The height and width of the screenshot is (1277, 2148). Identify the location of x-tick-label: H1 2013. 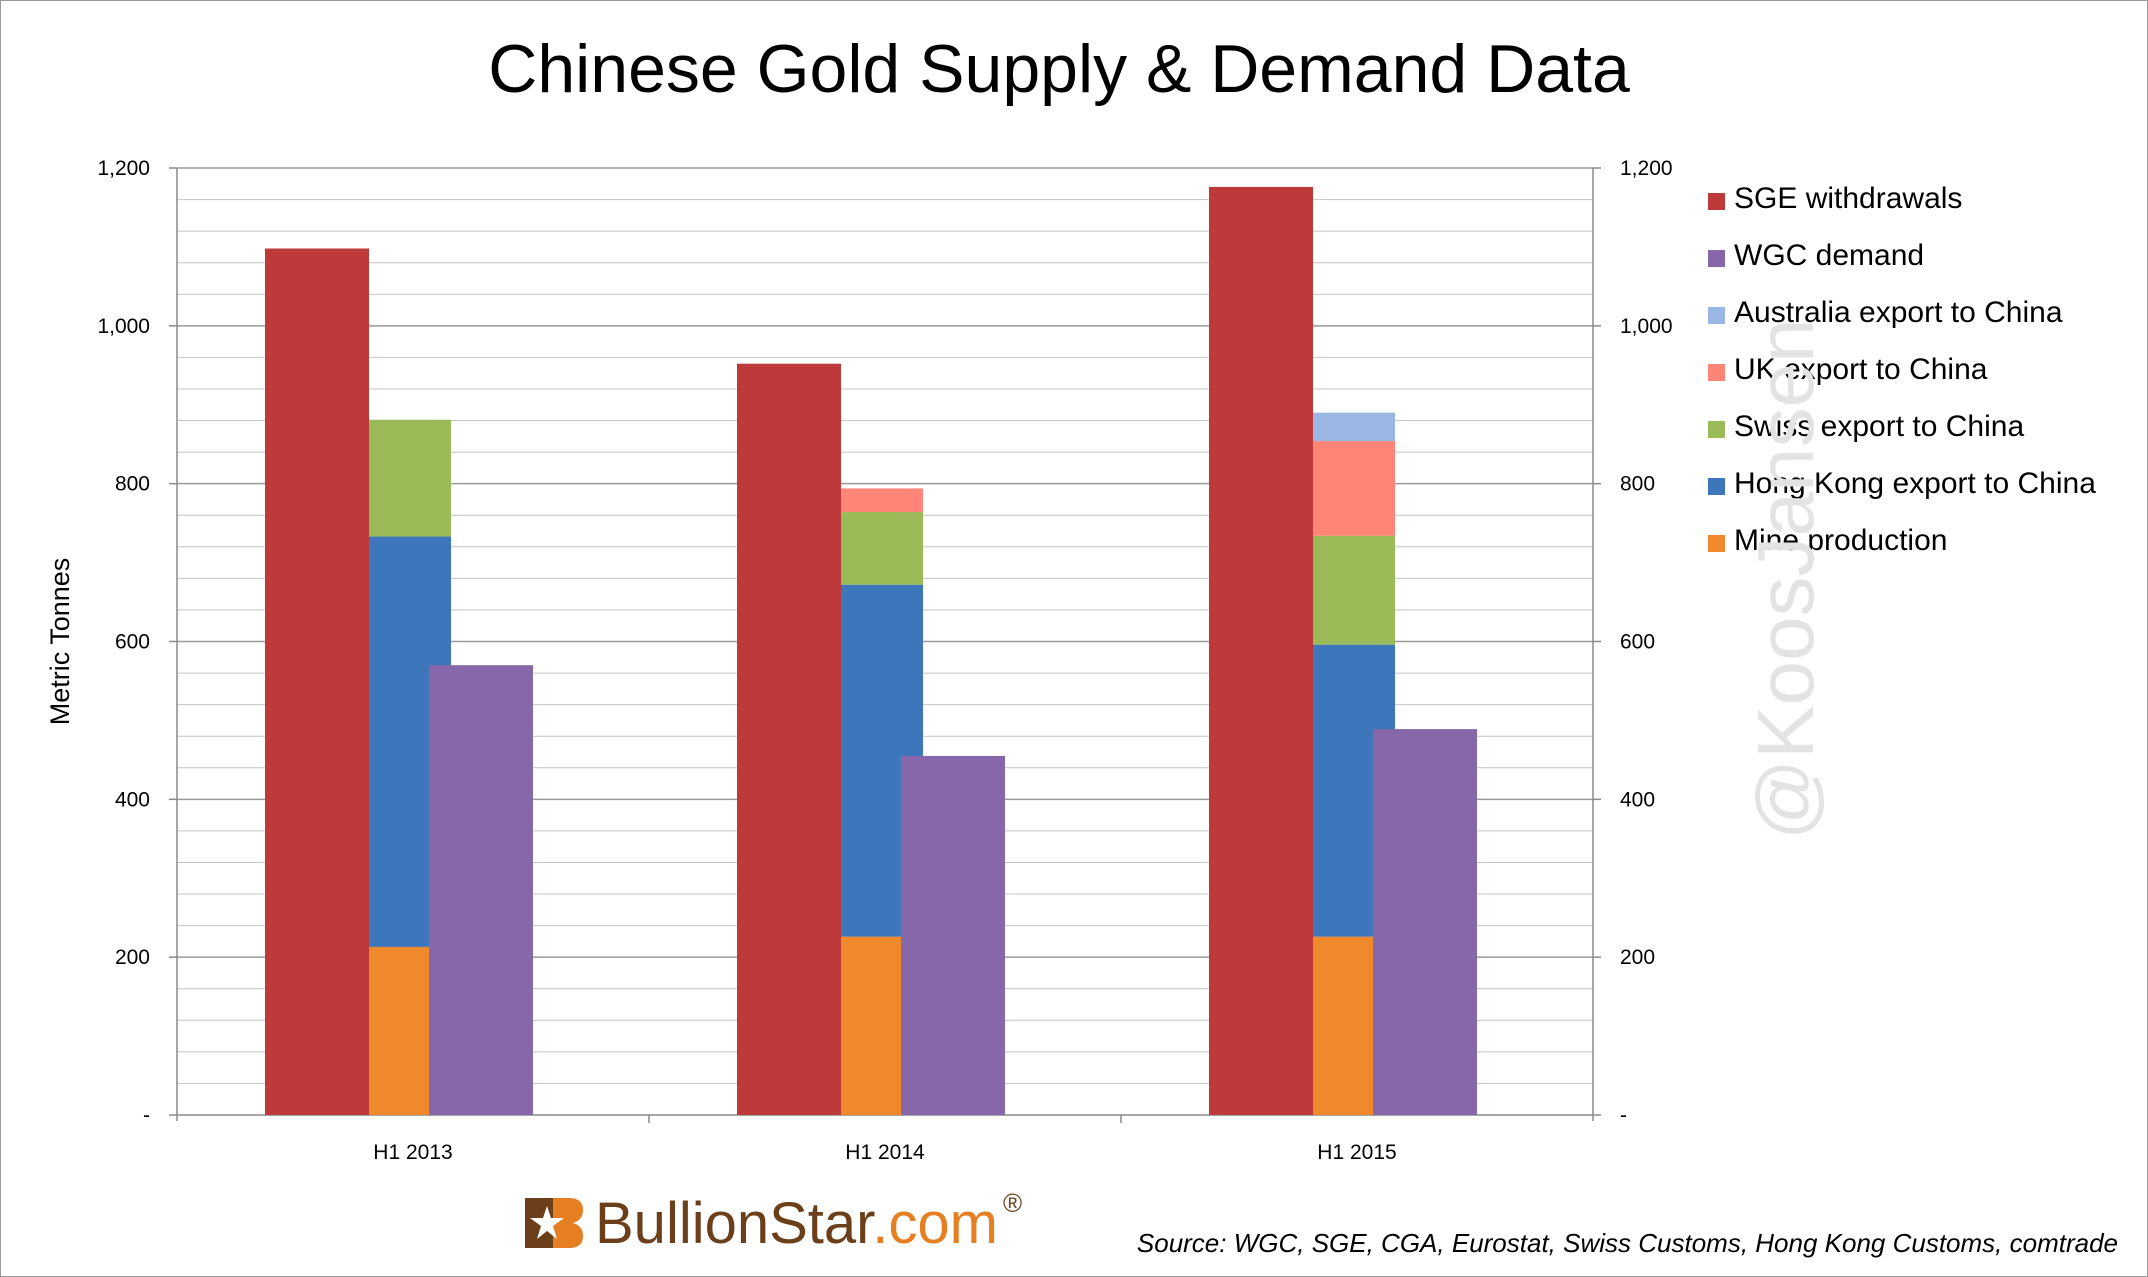
(412, 1152).